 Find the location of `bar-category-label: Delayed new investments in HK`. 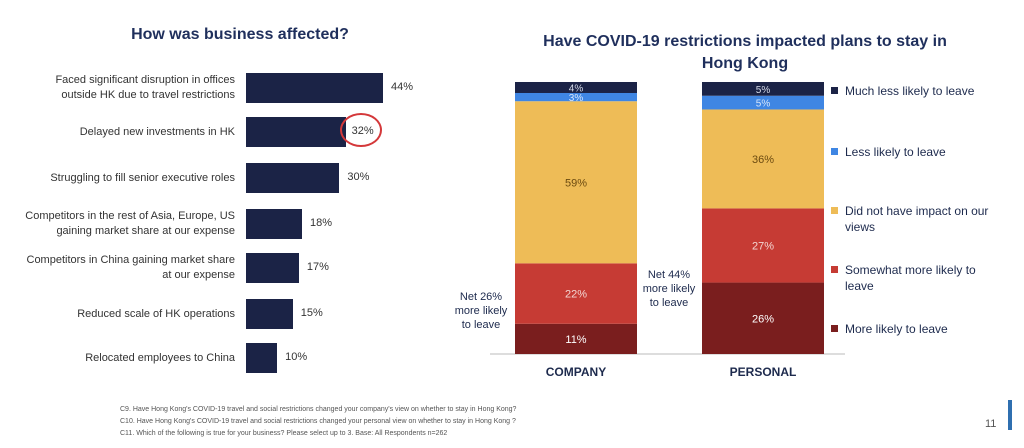

bar-category-label: Delayed new investments in HK is located at coordinates (125, 132).